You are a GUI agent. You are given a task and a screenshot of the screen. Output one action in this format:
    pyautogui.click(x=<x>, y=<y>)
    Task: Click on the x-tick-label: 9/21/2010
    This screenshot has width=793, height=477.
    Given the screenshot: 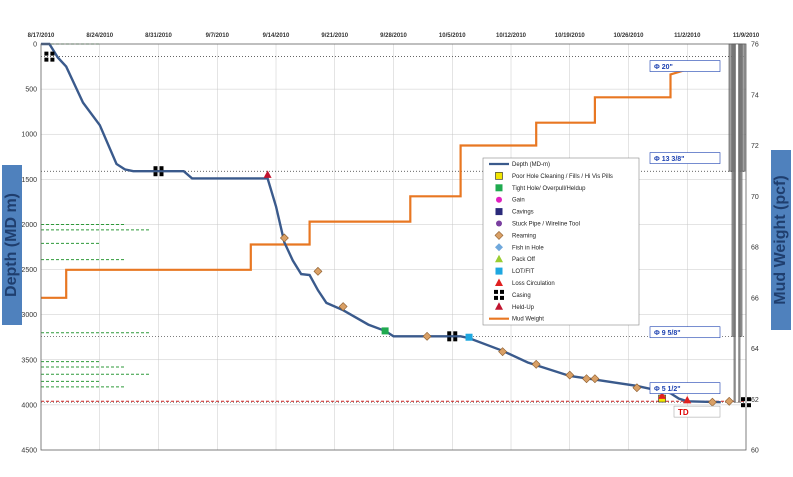 What is the action you would take?
    pyautogui.click(x=334, y=36)
    